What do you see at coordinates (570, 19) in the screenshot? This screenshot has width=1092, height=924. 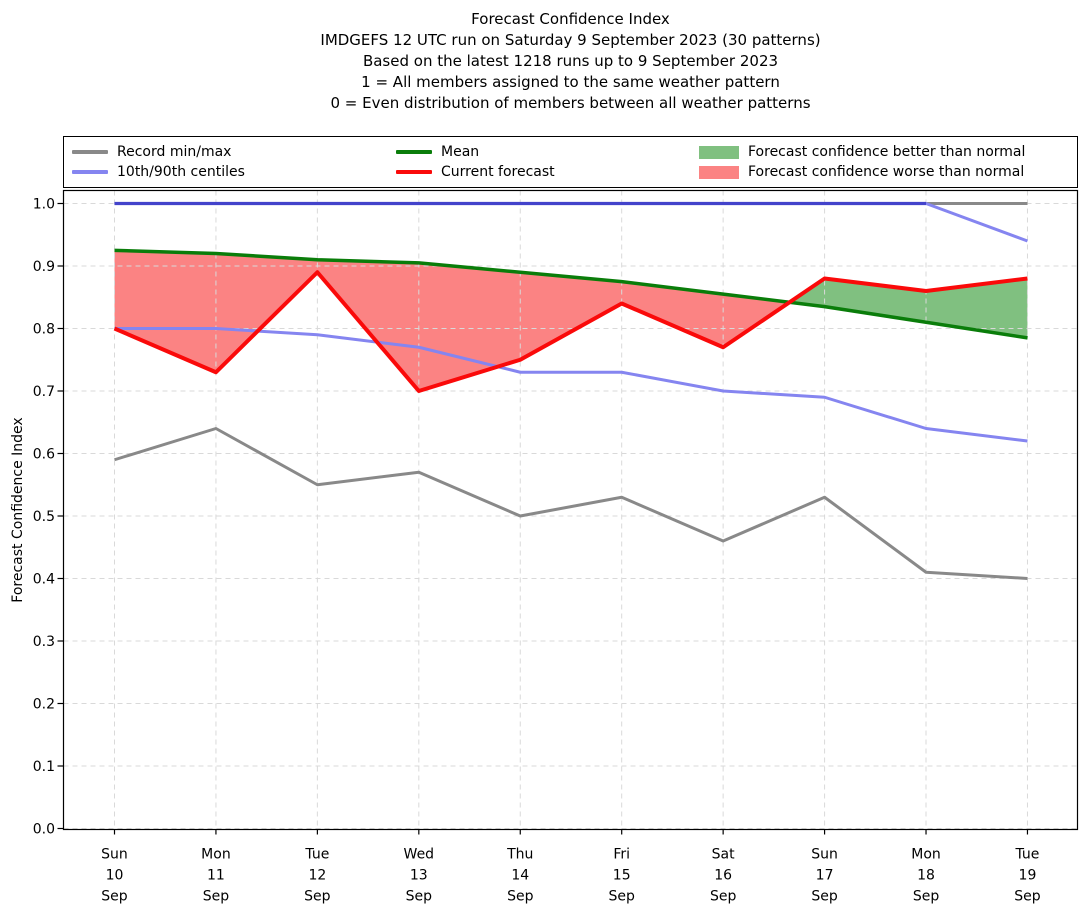 I see `chart-title-line-1: Forecast Confidence Index` at bounding box center [570, 19].